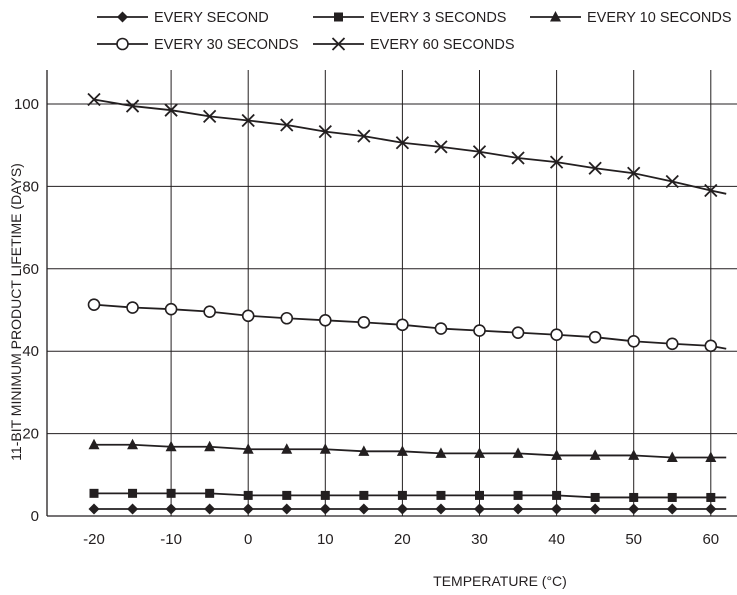 This screenshot has height=595, width=737. What do you see at coordinates (248, 539) in the screenshot?
I see `x-tick-label: 0` at bounding box center [248, 539].